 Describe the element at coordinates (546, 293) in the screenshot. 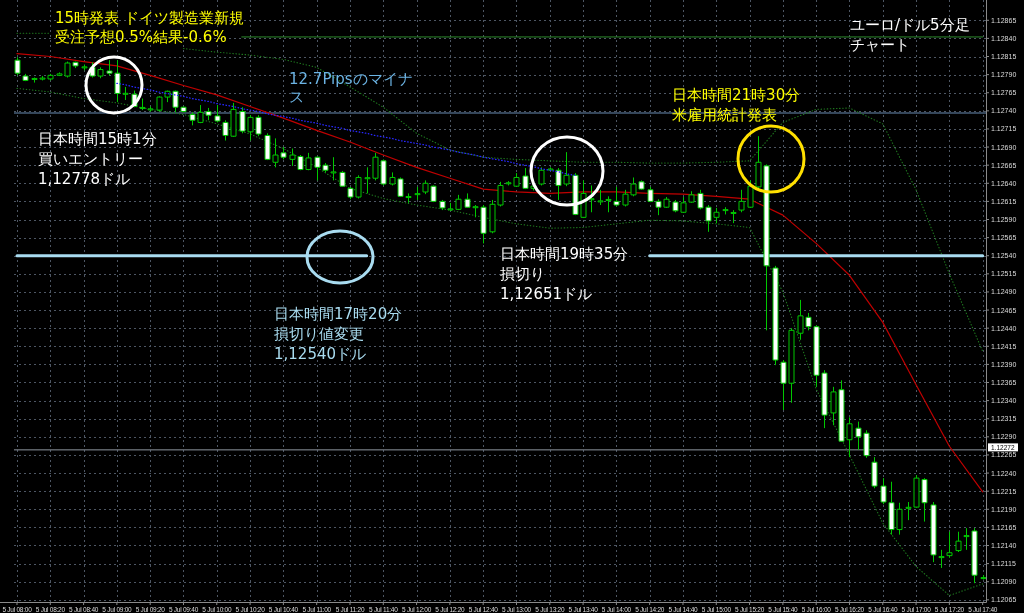

I see `annotation: 1,12651ドル` at that location.